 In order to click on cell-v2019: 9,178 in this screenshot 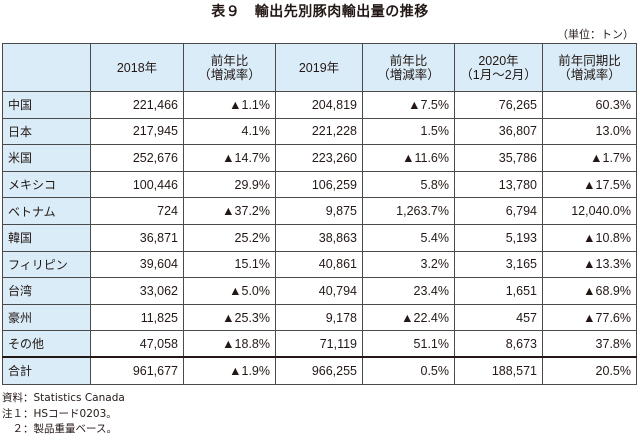, I will do `click(319, 317)`.